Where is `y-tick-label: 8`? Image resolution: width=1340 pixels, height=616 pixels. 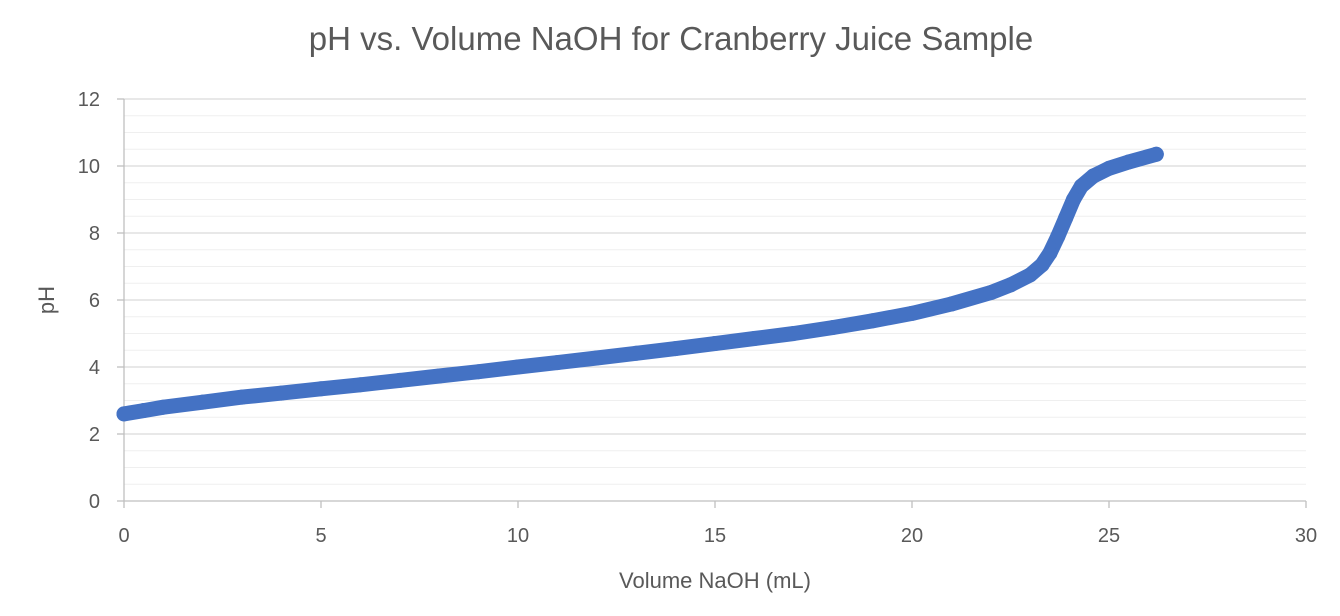
y-tick-label: 8 is located at coordinates (94, 234).